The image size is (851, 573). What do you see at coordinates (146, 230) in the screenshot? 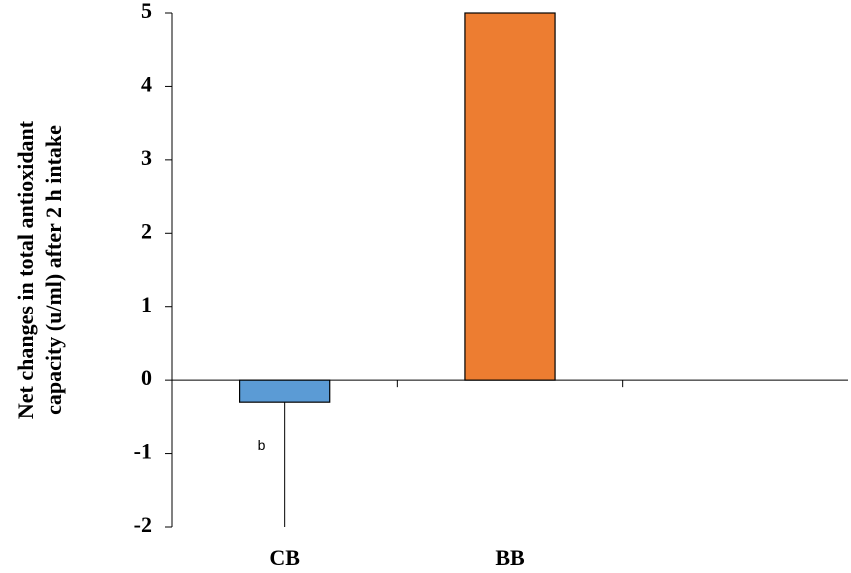
I see `y-tick-label: 2` at bounding box center [146, 230].